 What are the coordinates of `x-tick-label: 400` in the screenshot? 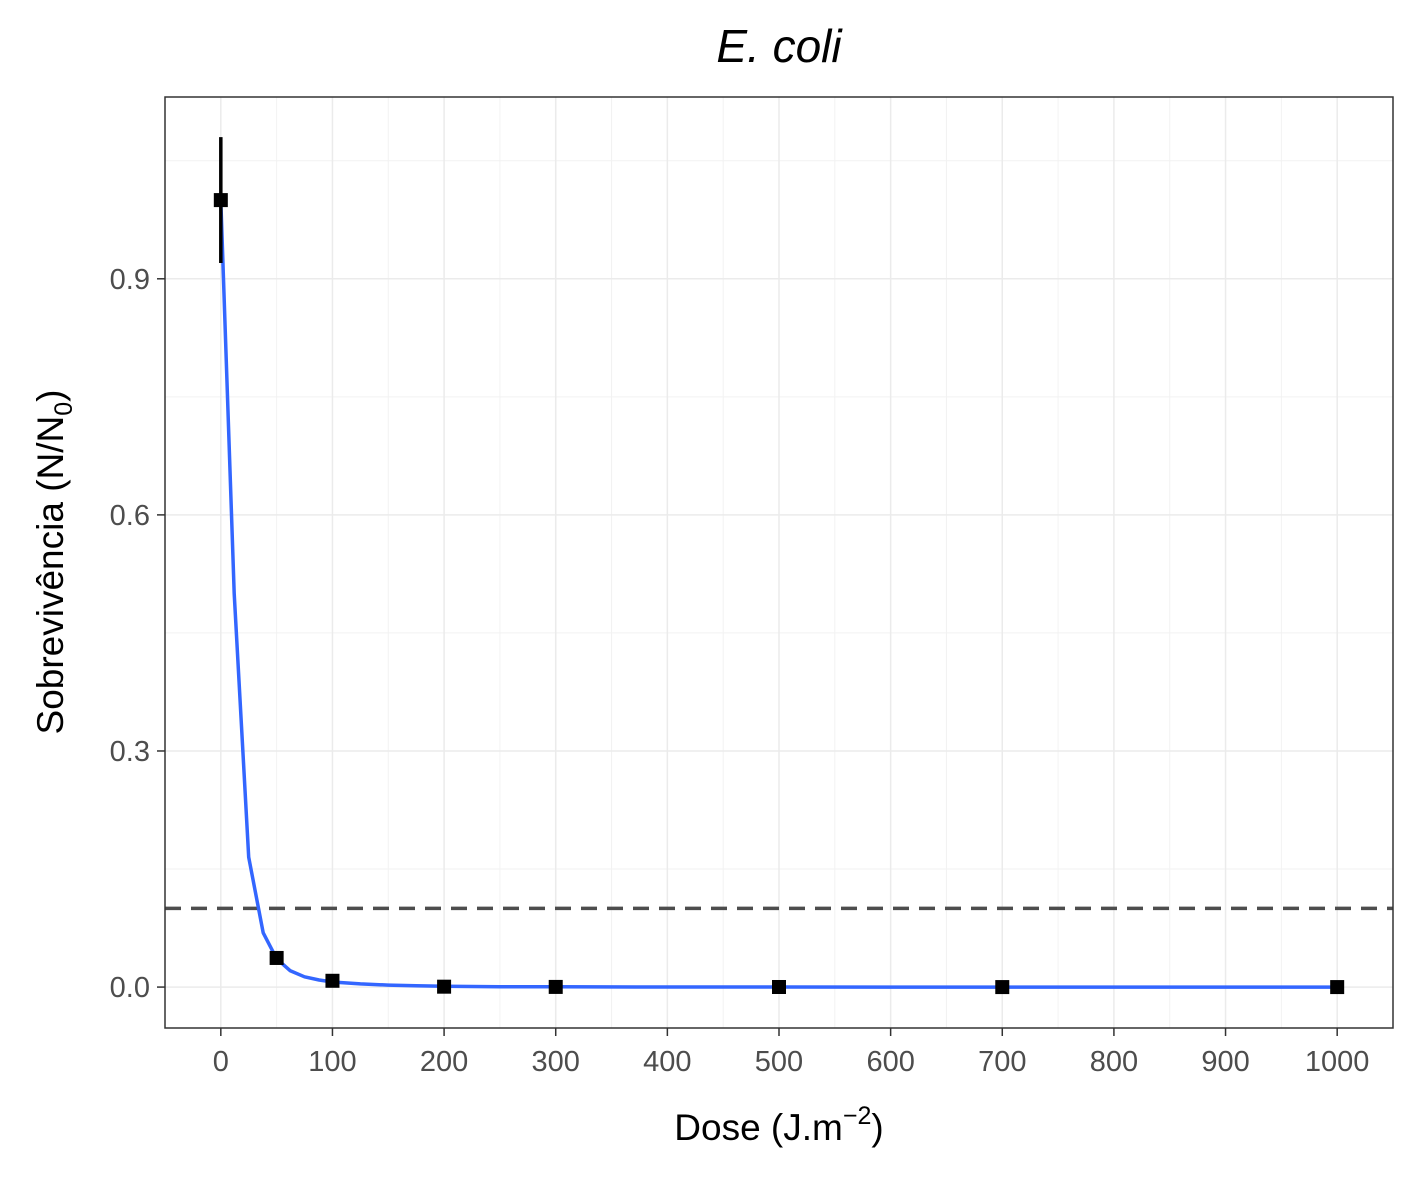 It's located at (667, 1062).